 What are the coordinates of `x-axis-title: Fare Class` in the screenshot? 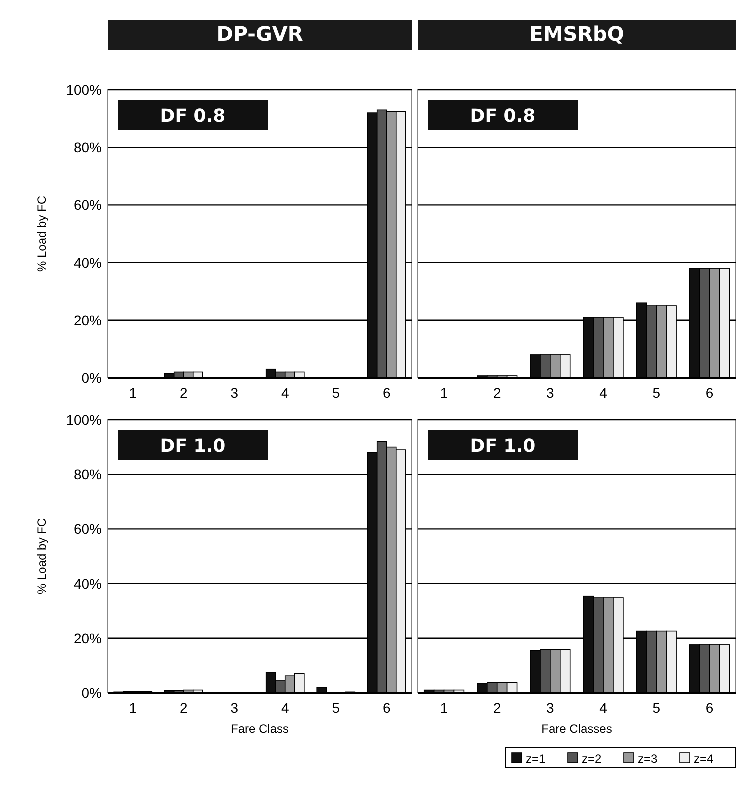 It's located at (260, 729).